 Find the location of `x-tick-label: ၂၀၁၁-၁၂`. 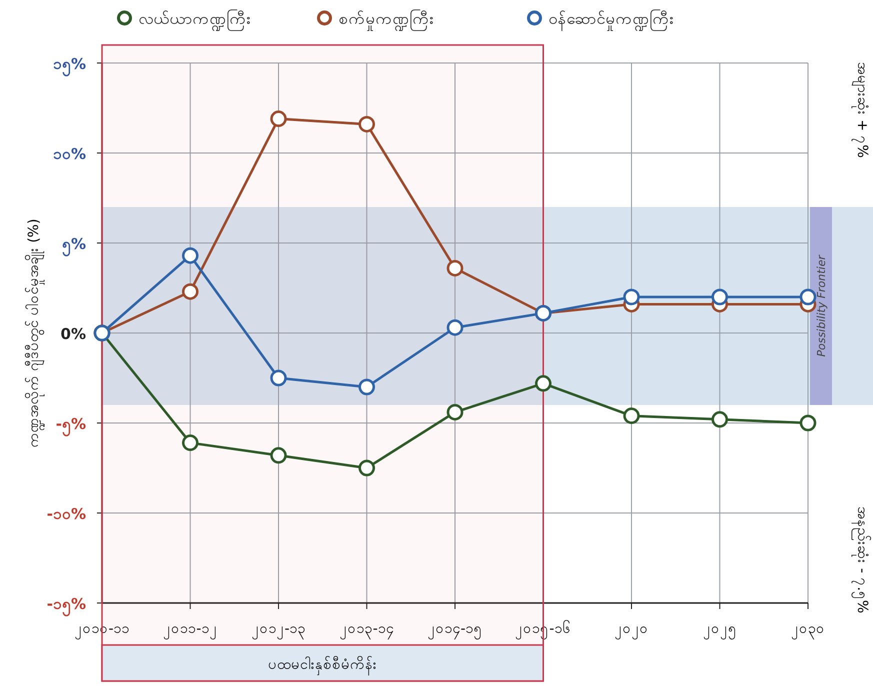

x-tick-label: ၂၀၁၁-၁၂ is located at coordinates (190, 630).